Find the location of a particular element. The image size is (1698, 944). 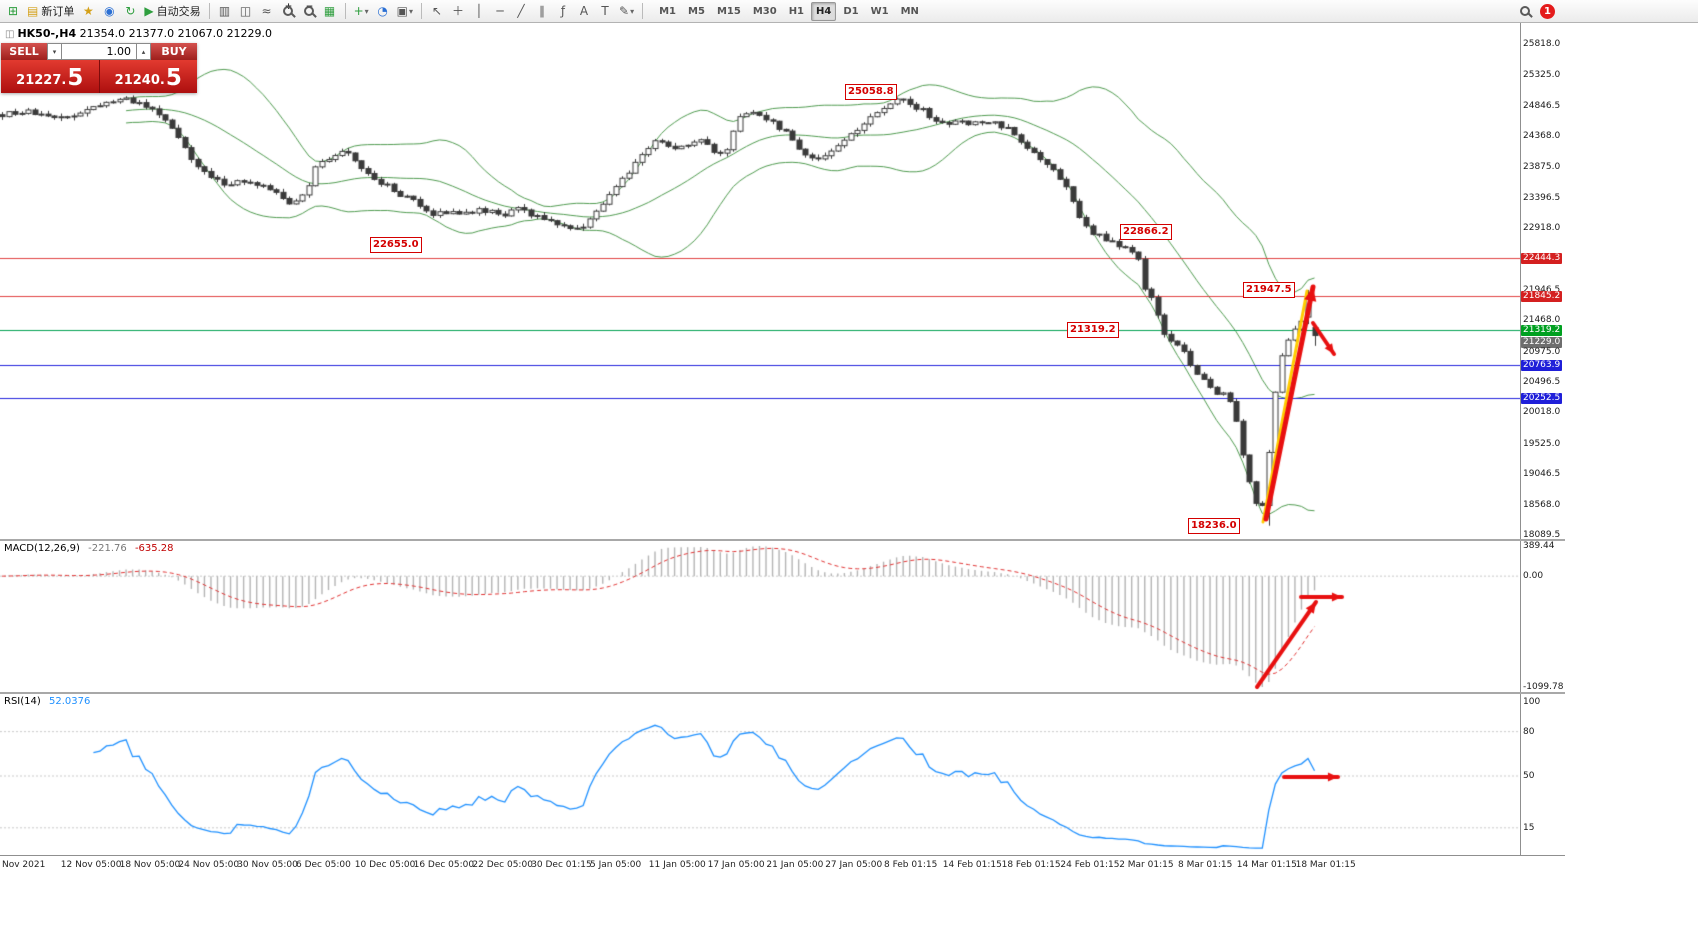

chart-grid-icon: ▦ is located at coordinates (329, 11).